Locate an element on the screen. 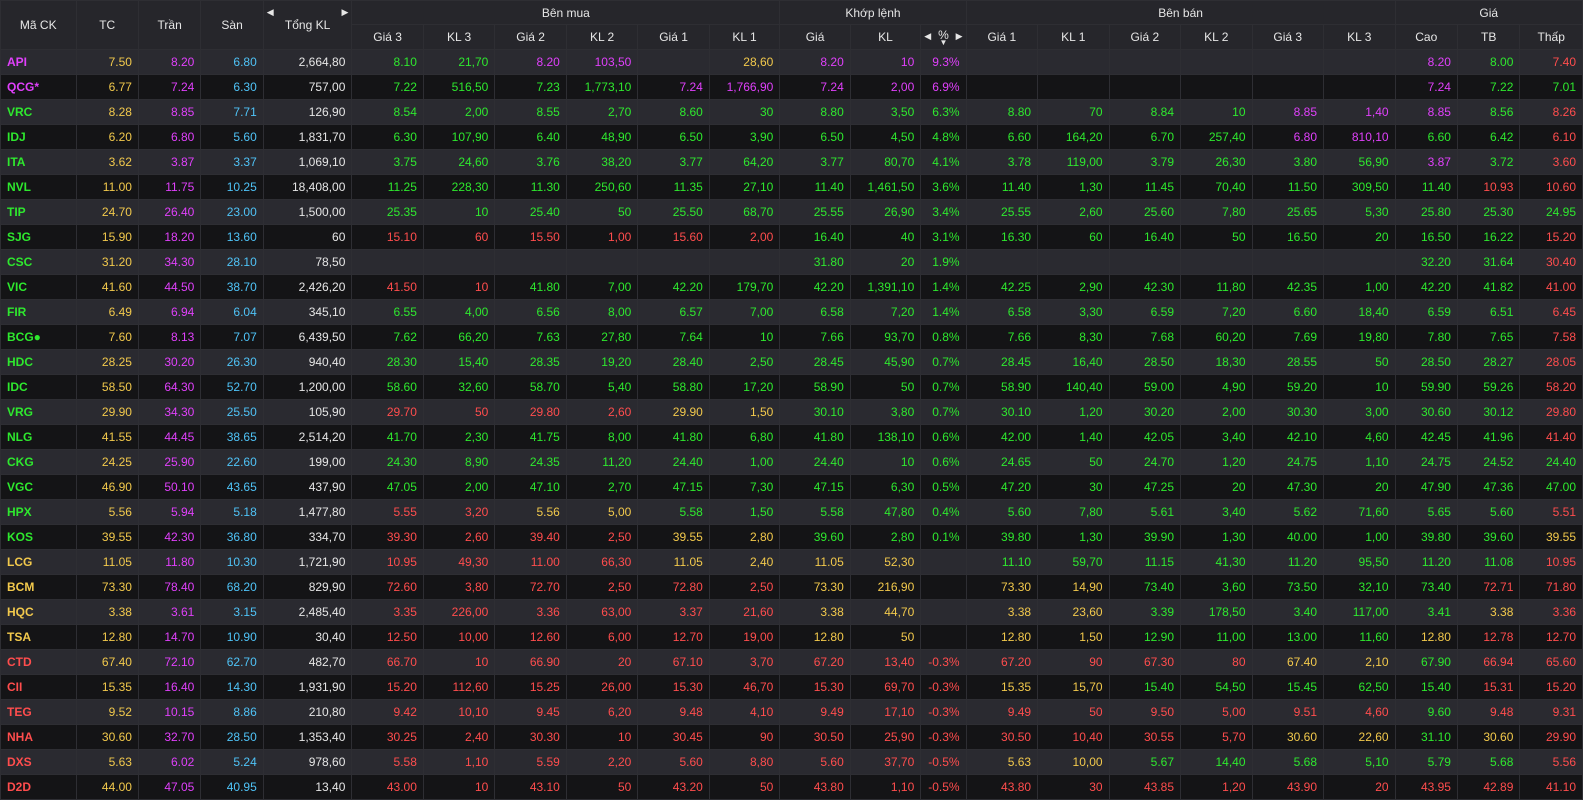  header-ban-gia-2: Giá 2 is located at coordinates (1145, 37).